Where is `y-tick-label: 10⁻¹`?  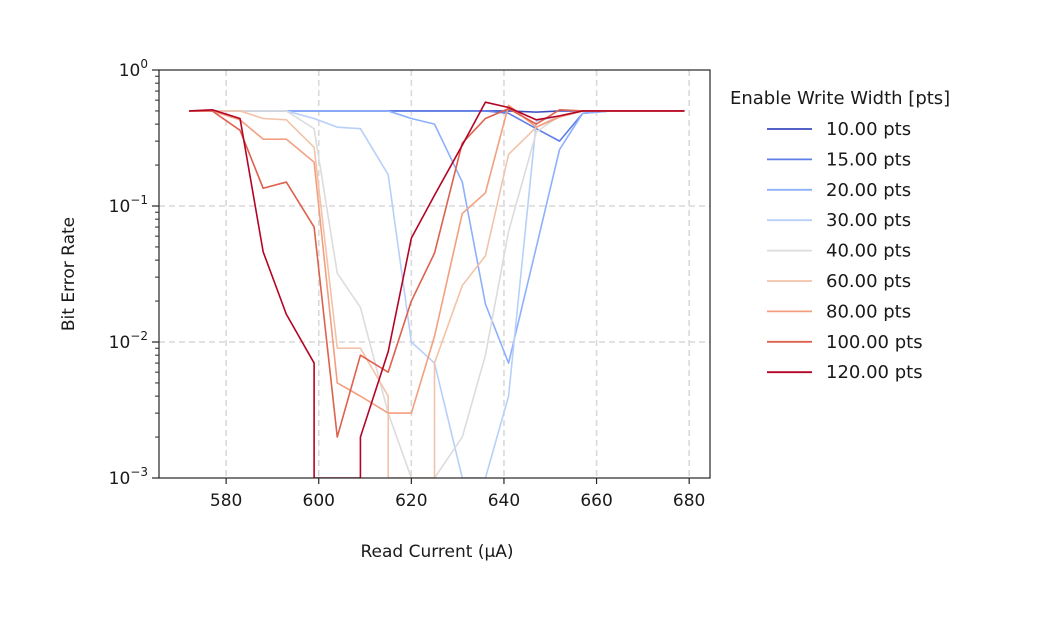 y-tick-label: 10⁻¹ is located at coordinates (128, 205).